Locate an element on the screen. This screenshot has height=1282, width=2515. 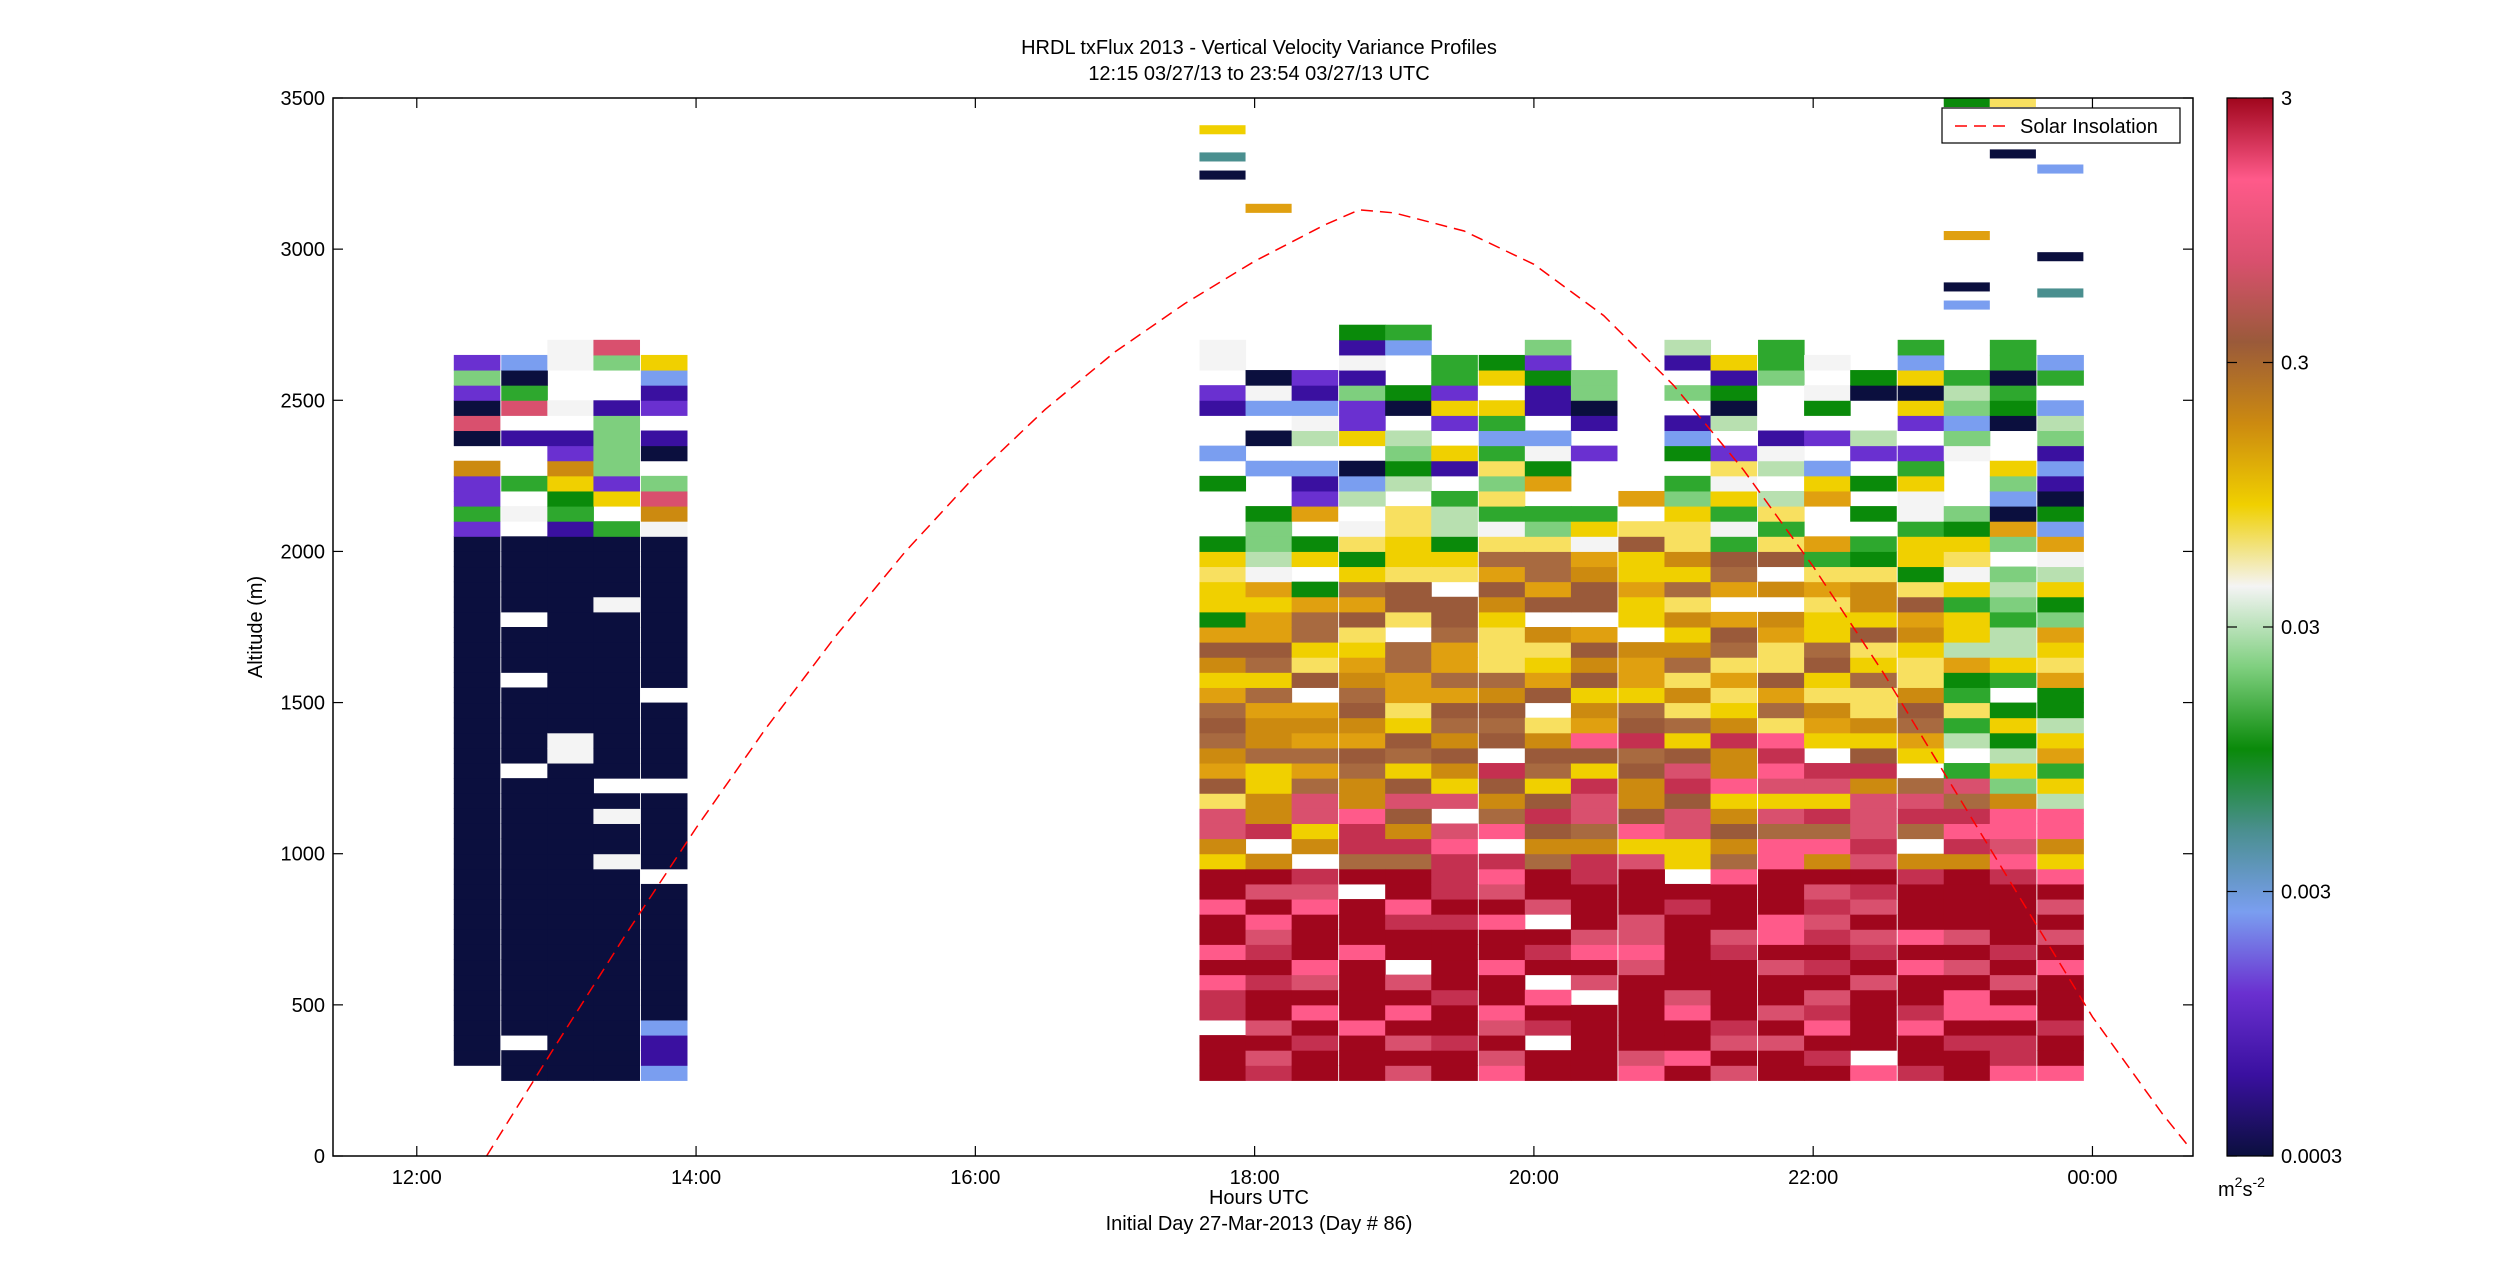
x-tick-label: 12:00 is located at coordinates (417, 1178).